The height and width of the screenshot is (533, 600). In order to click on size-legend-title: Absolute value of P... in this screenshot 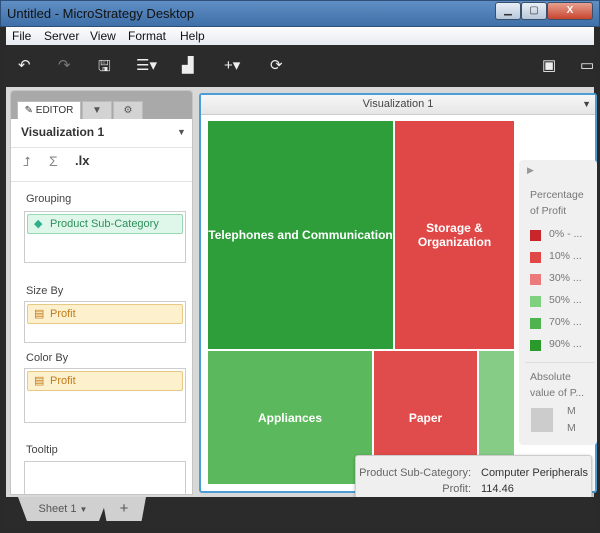, I will do `click(557, 385)`.